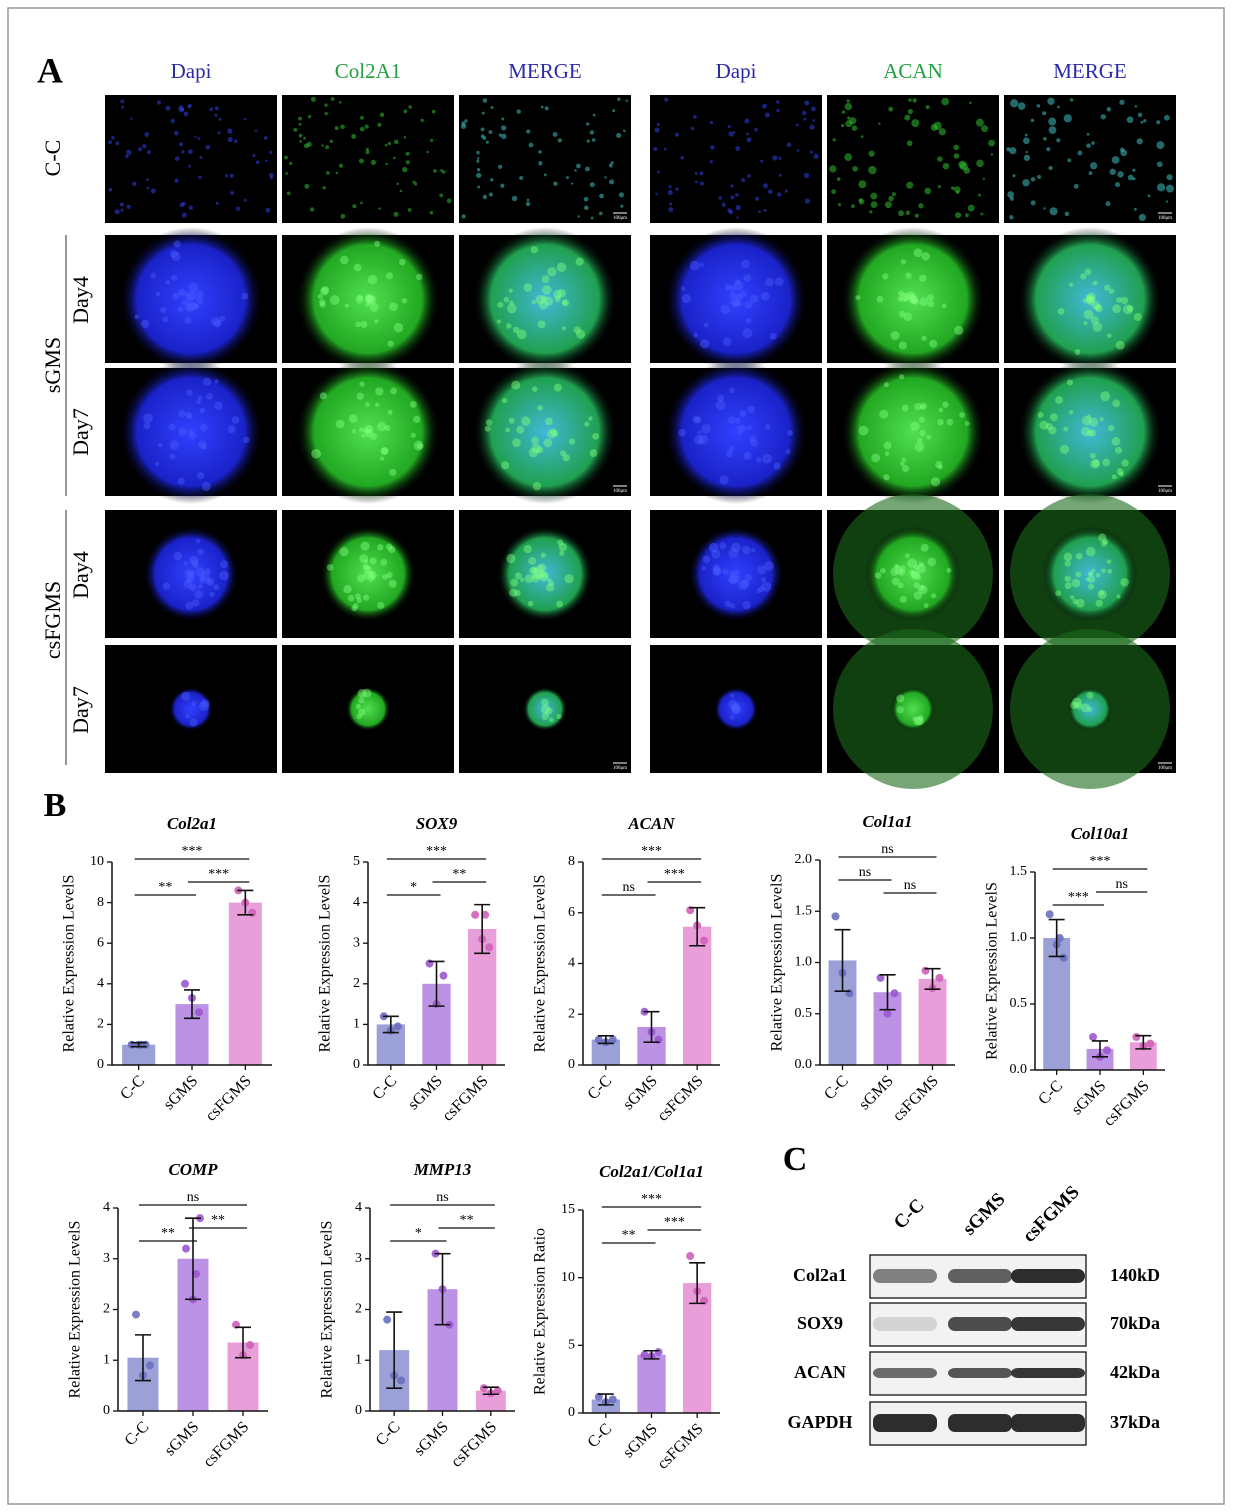 This screenshot has width=1234, height=1512. What do you see at coordinates (1090, 71) in the screenshot?
I see `column-header: MERGE` at bounding box center [1090, 71].